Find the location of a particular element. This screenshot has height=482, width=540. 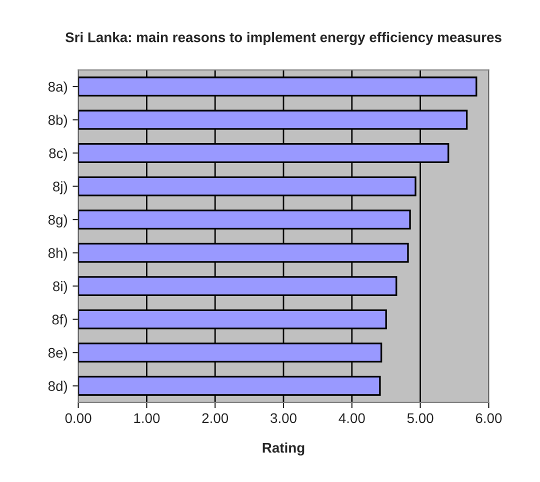

x-axis-title: Rating is located at coordinates (283, 449).